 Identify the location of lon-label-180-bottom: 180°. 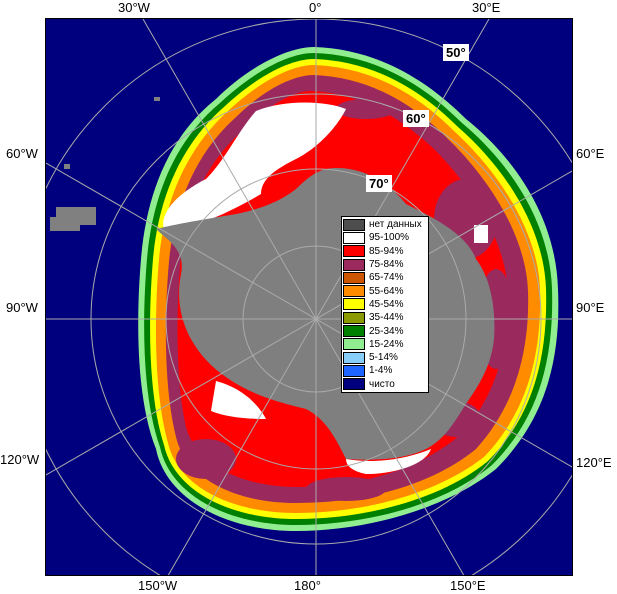
(307, 585).